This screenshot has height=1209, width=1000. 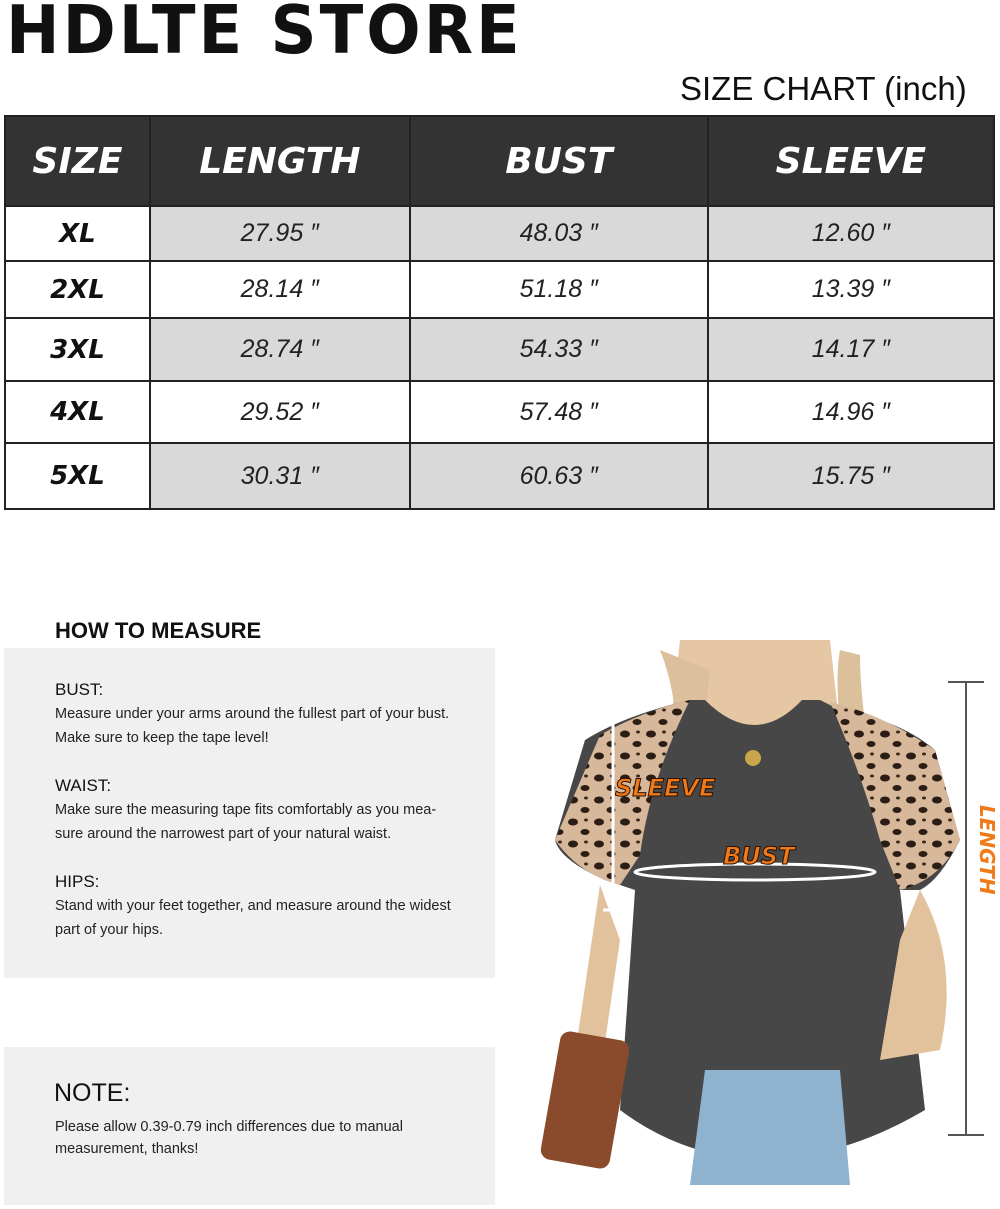 What do you see at coordinates (851, 161) in the screenshot?
I see `column-header: SLEEVE` at bounding box center [851, 161].